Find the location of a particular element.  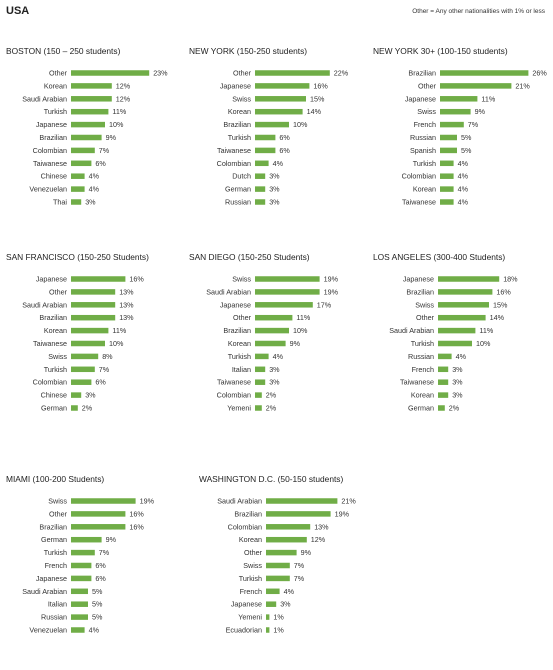

value-label: 13% is located at coordinates (321, 526).